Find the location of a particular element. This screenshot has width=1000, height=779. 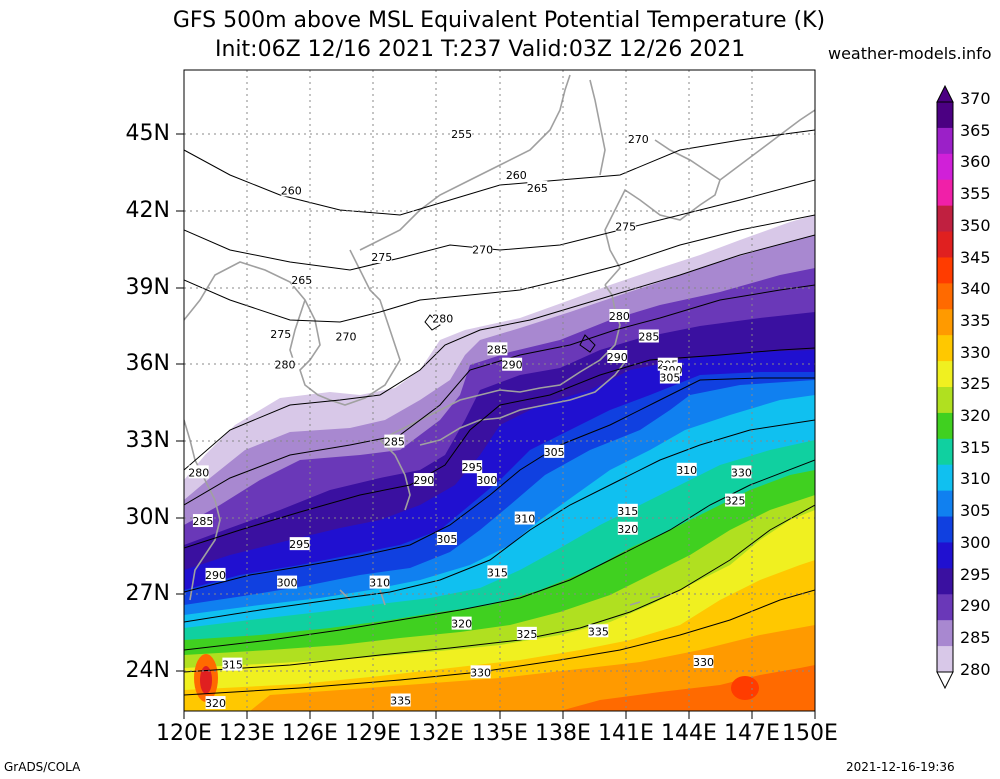

coast-china-south is located at coordinates (202, 510).